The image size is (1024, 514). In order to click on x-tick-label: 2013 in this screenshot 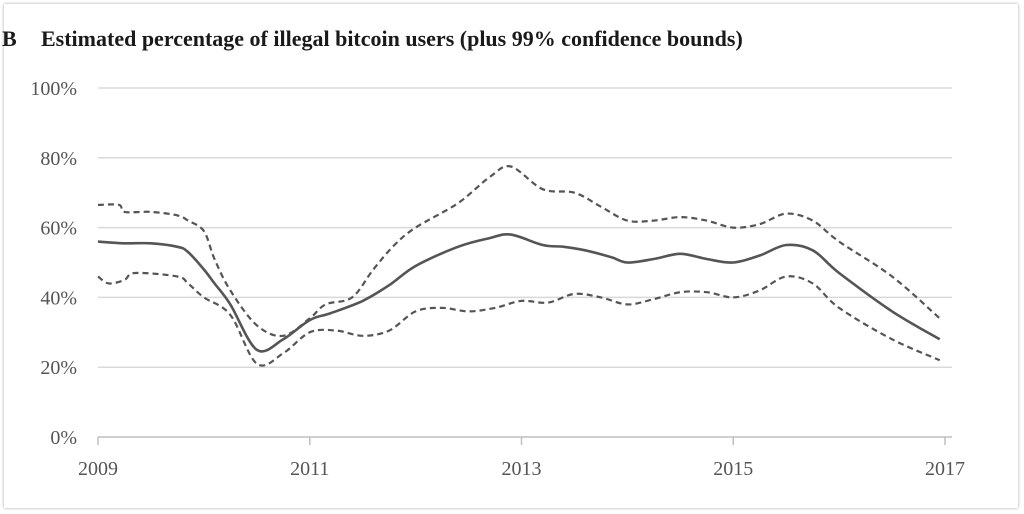, I will do `click(522, 469)`.